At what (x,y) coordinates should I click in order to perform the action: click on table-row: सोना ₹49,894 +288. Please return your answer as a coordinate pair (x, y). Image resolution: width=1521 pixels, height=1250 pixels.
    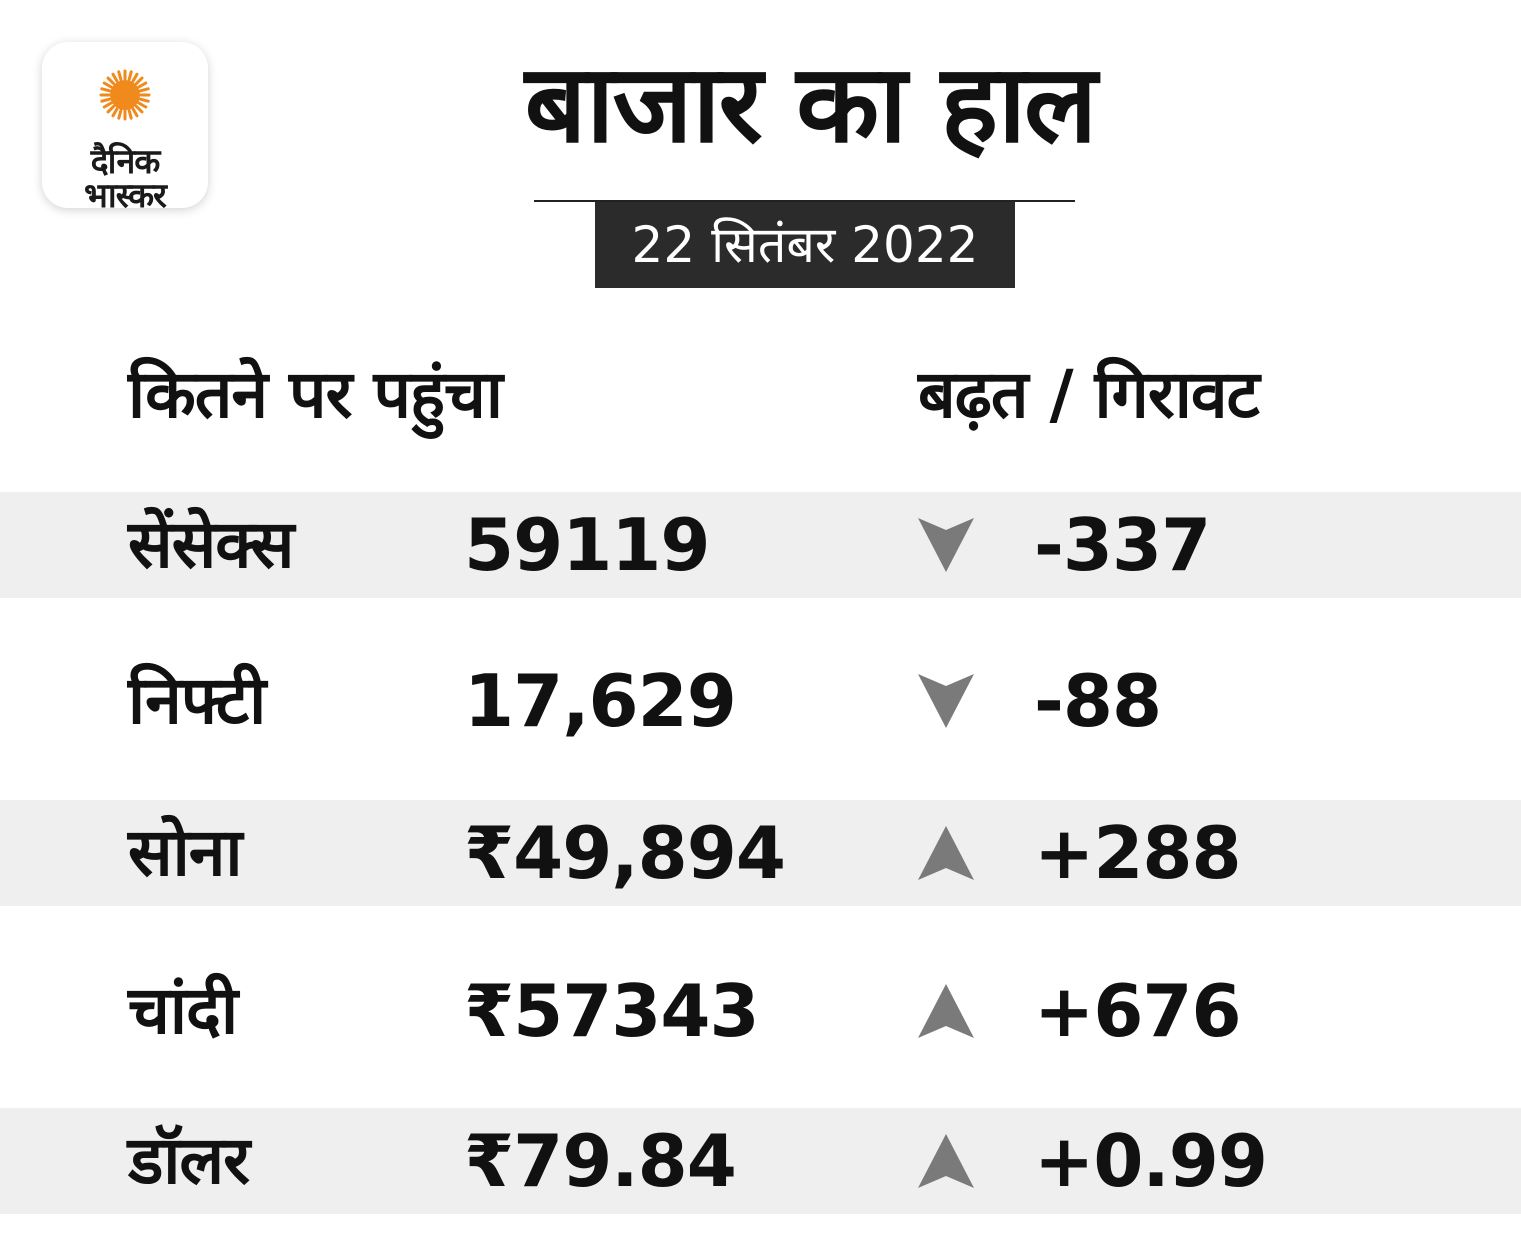
    Looking at the image, I should click on (760, 853).